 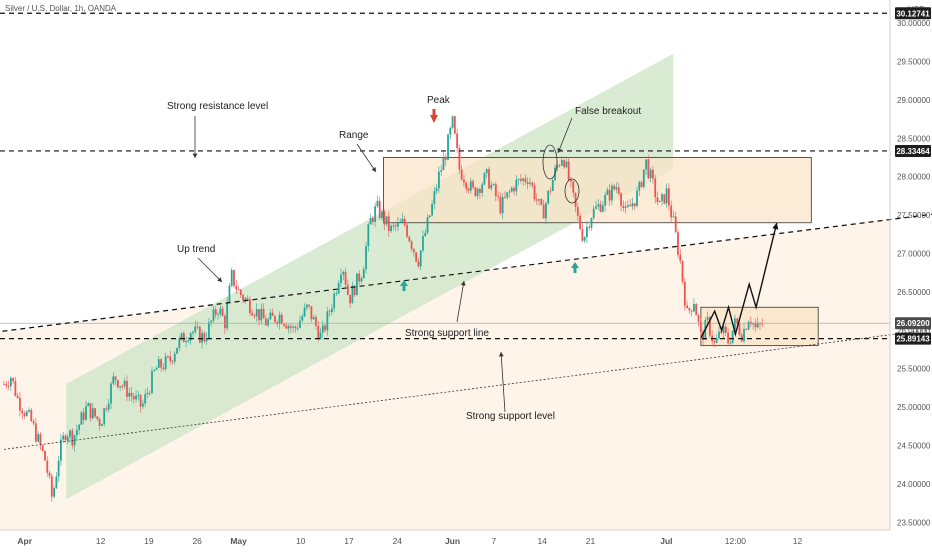 What do you see at coordinates (914, 522) in the screenshot?
I see `price-tick-label: 23.50000` at bounding box center [914, 522].